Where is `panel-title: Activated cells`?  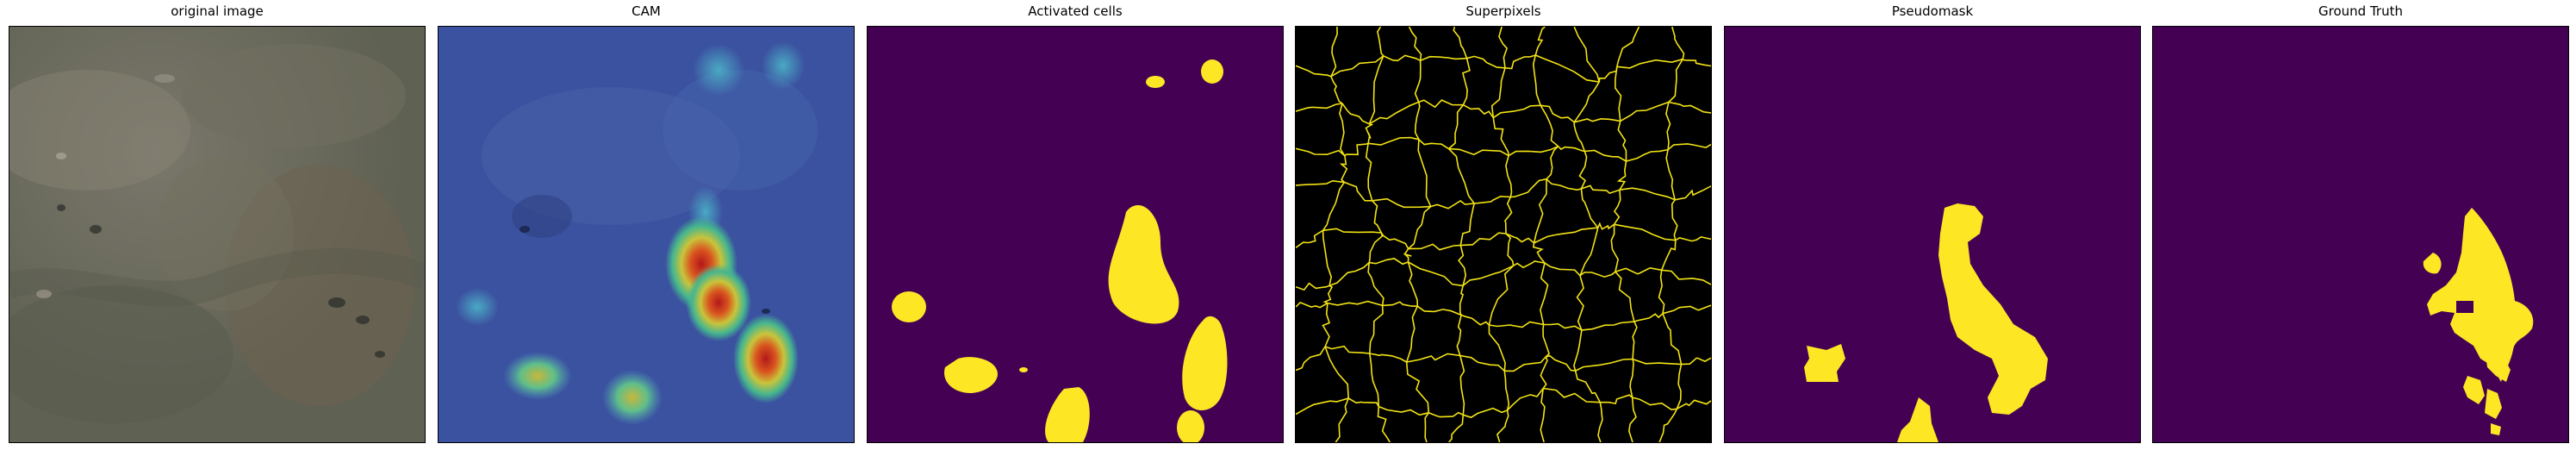 panel-title: Activated cells is located at coordinates (1076, 11).